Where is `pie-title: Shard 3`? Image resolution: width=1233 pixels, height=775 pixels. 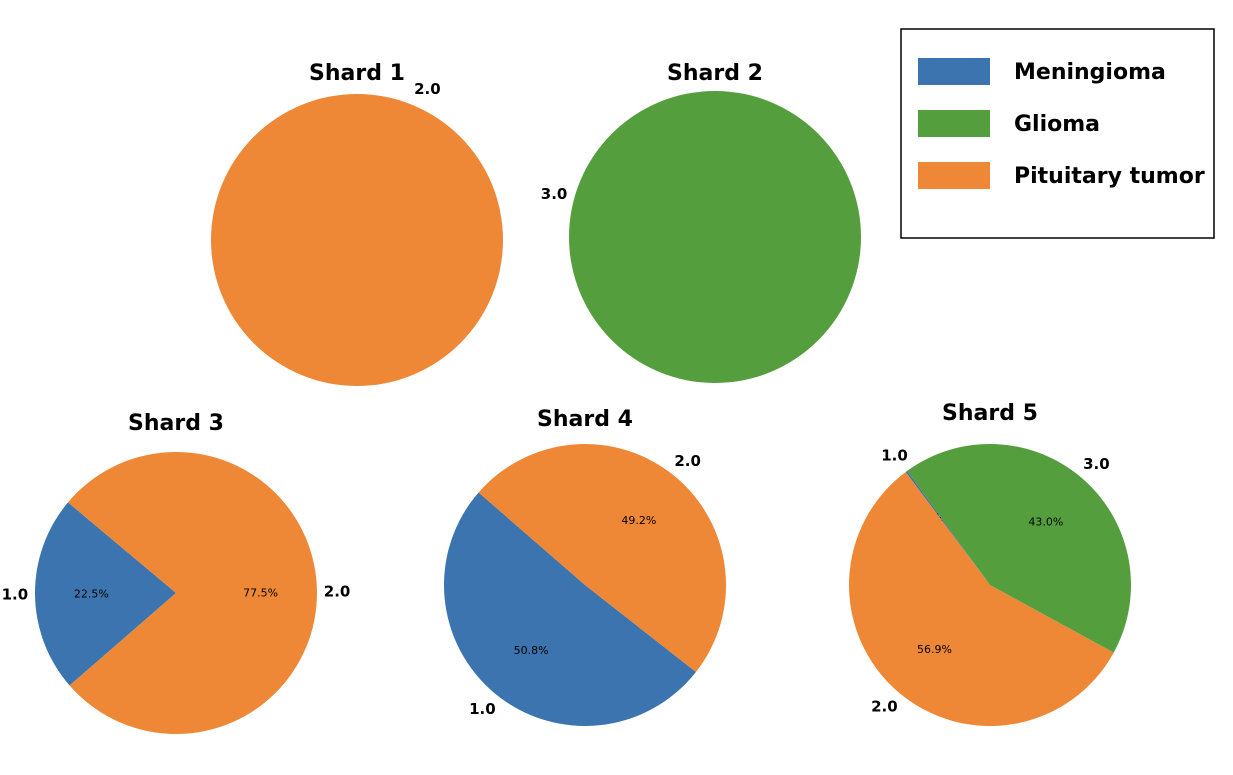 pie-title: Shard 3 is located at coordinates (176, 423).